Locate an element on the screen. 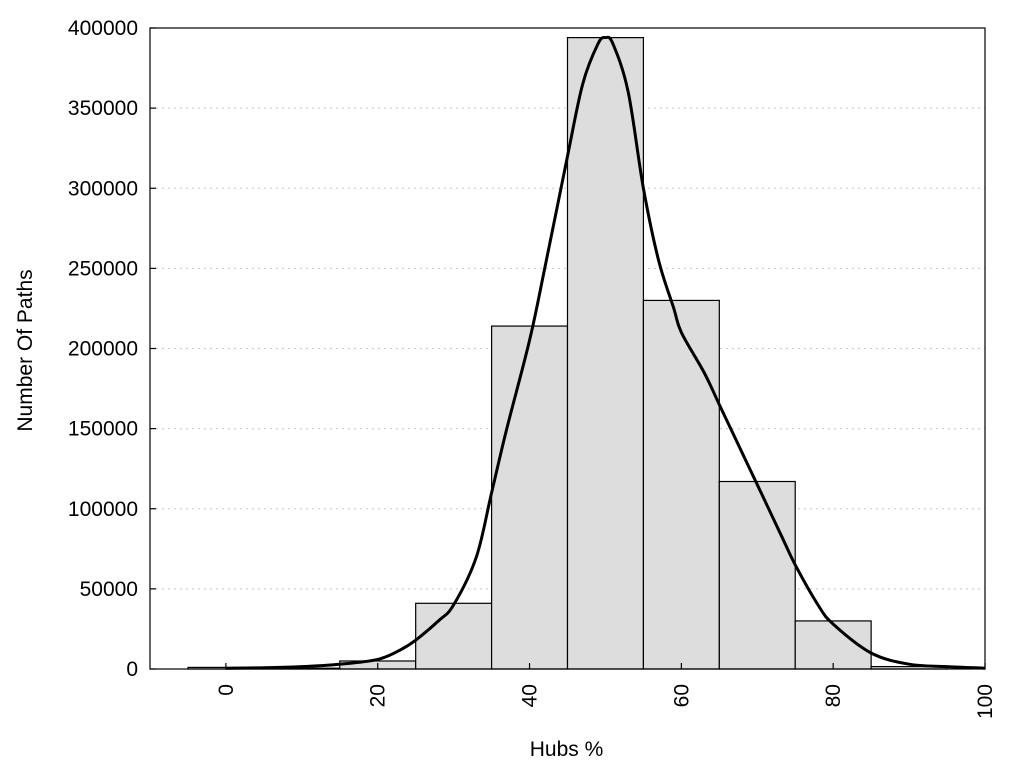 The width and height of the screenshot is (1024, 768). x-tick-label: 0 is located at coordinates (226, 690).